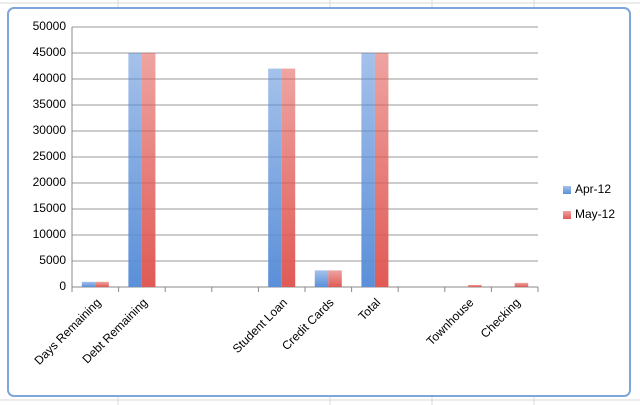 Image resolution: width=640 pixels, height=405 pixels. I want to click on y-tick-label: 45000, so click(50, 52).